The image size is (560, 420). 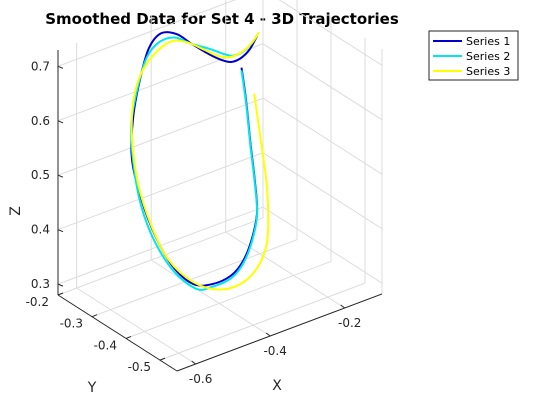 I want to click on x-axis-line, so click(x=279, y=332).